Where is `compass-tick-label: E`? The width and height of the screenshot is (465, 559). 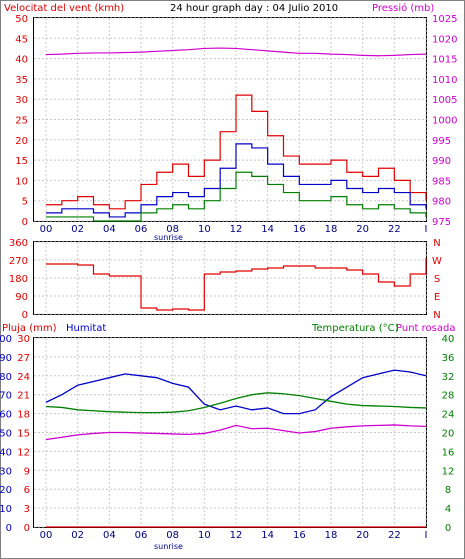 compass-tick-label: E is located at coordinates (437, 297).